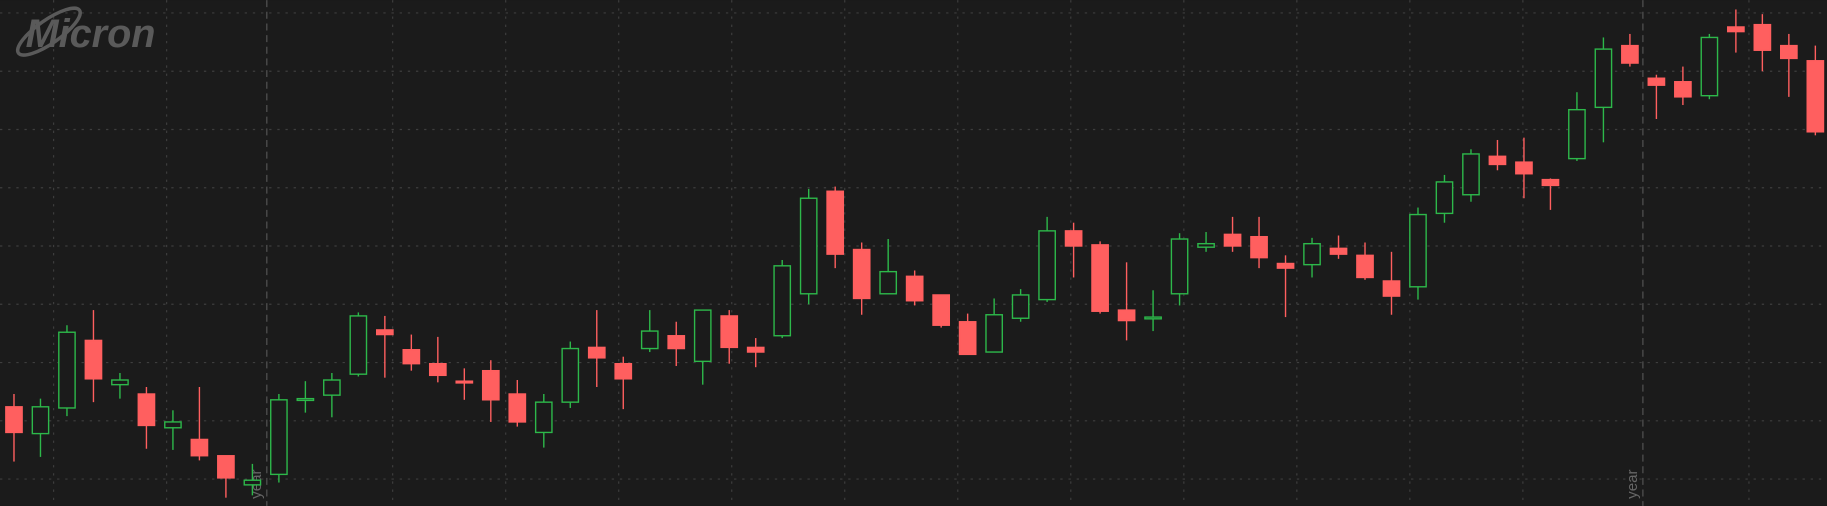 This screenshot has height=506, width=1827. Describe the element at coordinates (48, 31) in the screenshot. I see `logo-swoosh` at that location.